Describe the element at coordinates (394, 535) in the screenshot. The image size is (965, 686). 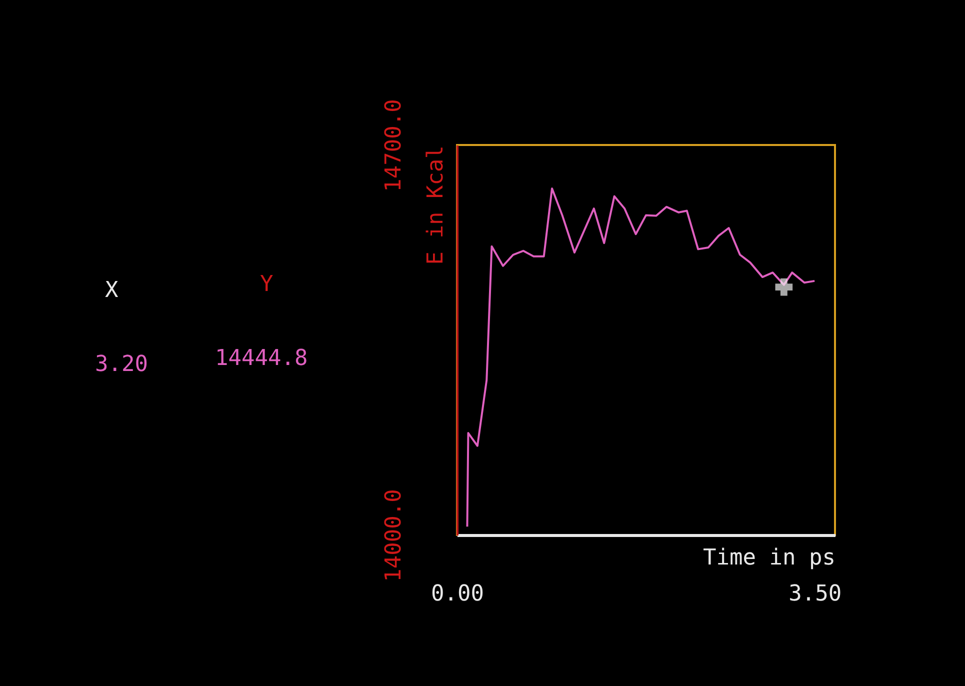
I see `y-tick-label: 14000.0` at that location.